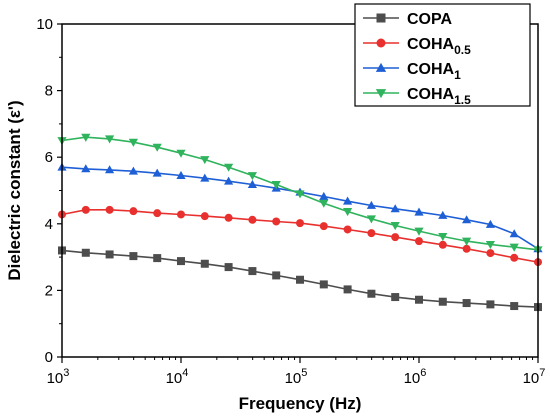 The image size is (550, 416). What do you see at coordinates (14, 190) in the screenshot?
I see `y-axis-title: Dielectric constant (ε')` at bounding box center [14, 190].